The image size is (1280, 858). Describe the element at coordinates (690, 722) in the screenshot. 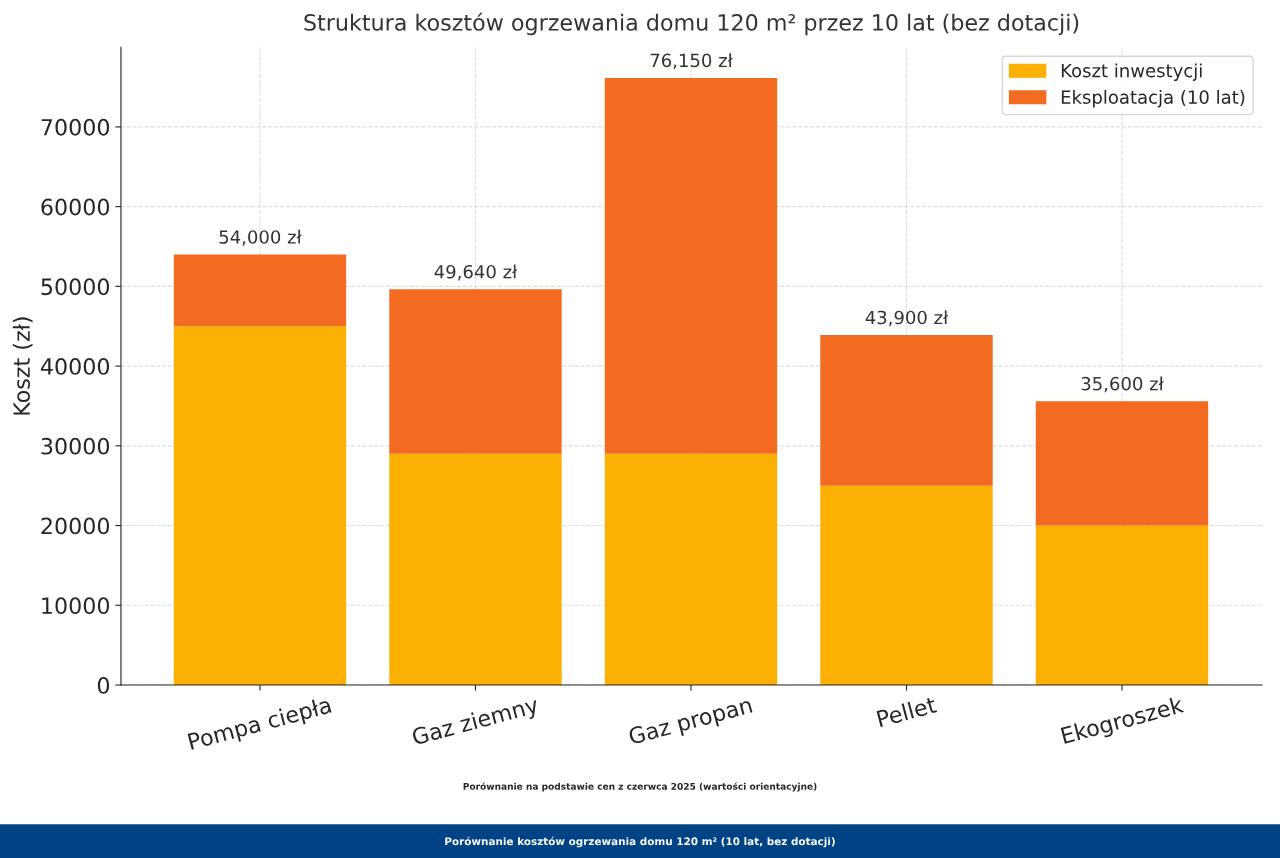

I see `x-tick-label: Gaz propan` at that location.